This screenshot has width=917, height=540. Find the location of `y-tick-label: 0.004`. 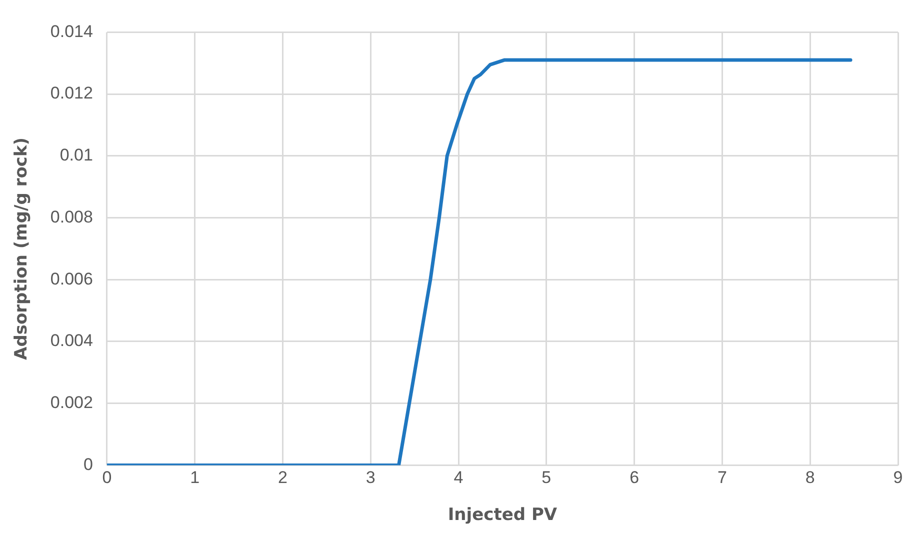

y-tick-label: 0.004 is located at coordinates (71, 340).